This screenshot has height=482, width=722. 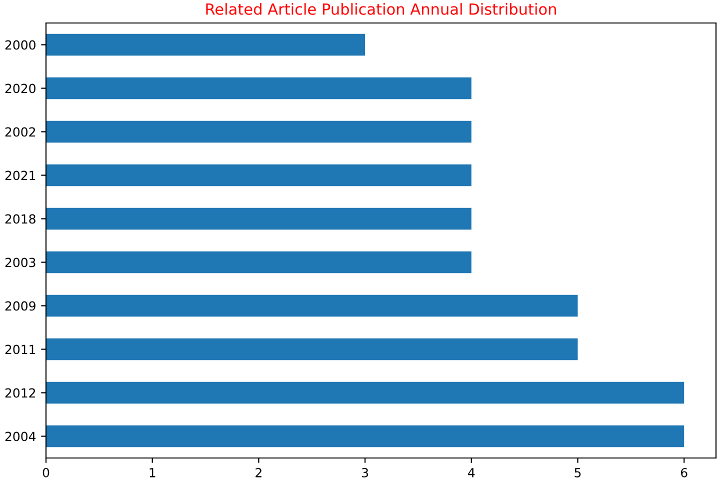 What do you see at coordinates (20, 306) in the screenshot?
I see `y-tick-label: 2009` at bounding box center [20, 306].